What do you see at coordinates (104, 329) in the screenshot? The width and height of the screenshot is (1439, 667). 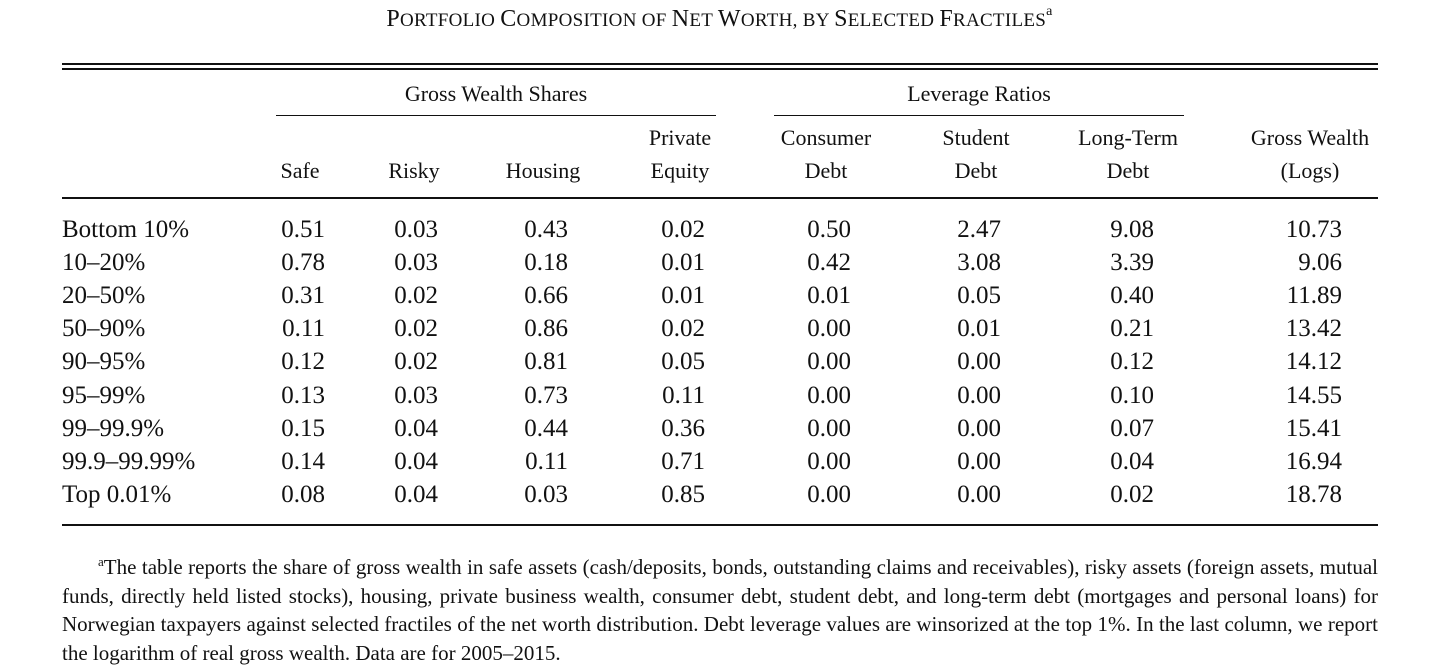 I see `row-label: 50–90%` at bounding box center [104, 329].